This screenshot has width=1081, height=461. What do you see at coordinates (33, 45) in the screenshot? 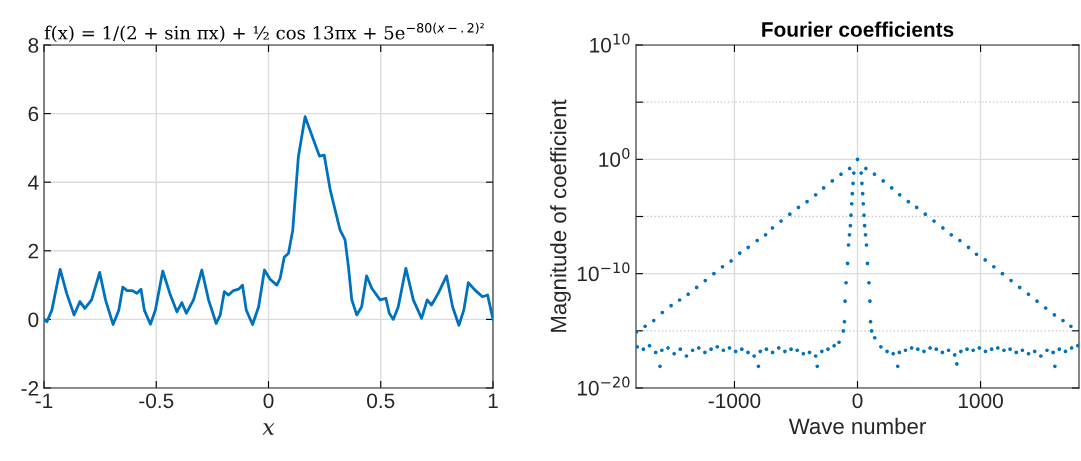
I see `y-tick-label: 8` at bounding box center [33, 45].